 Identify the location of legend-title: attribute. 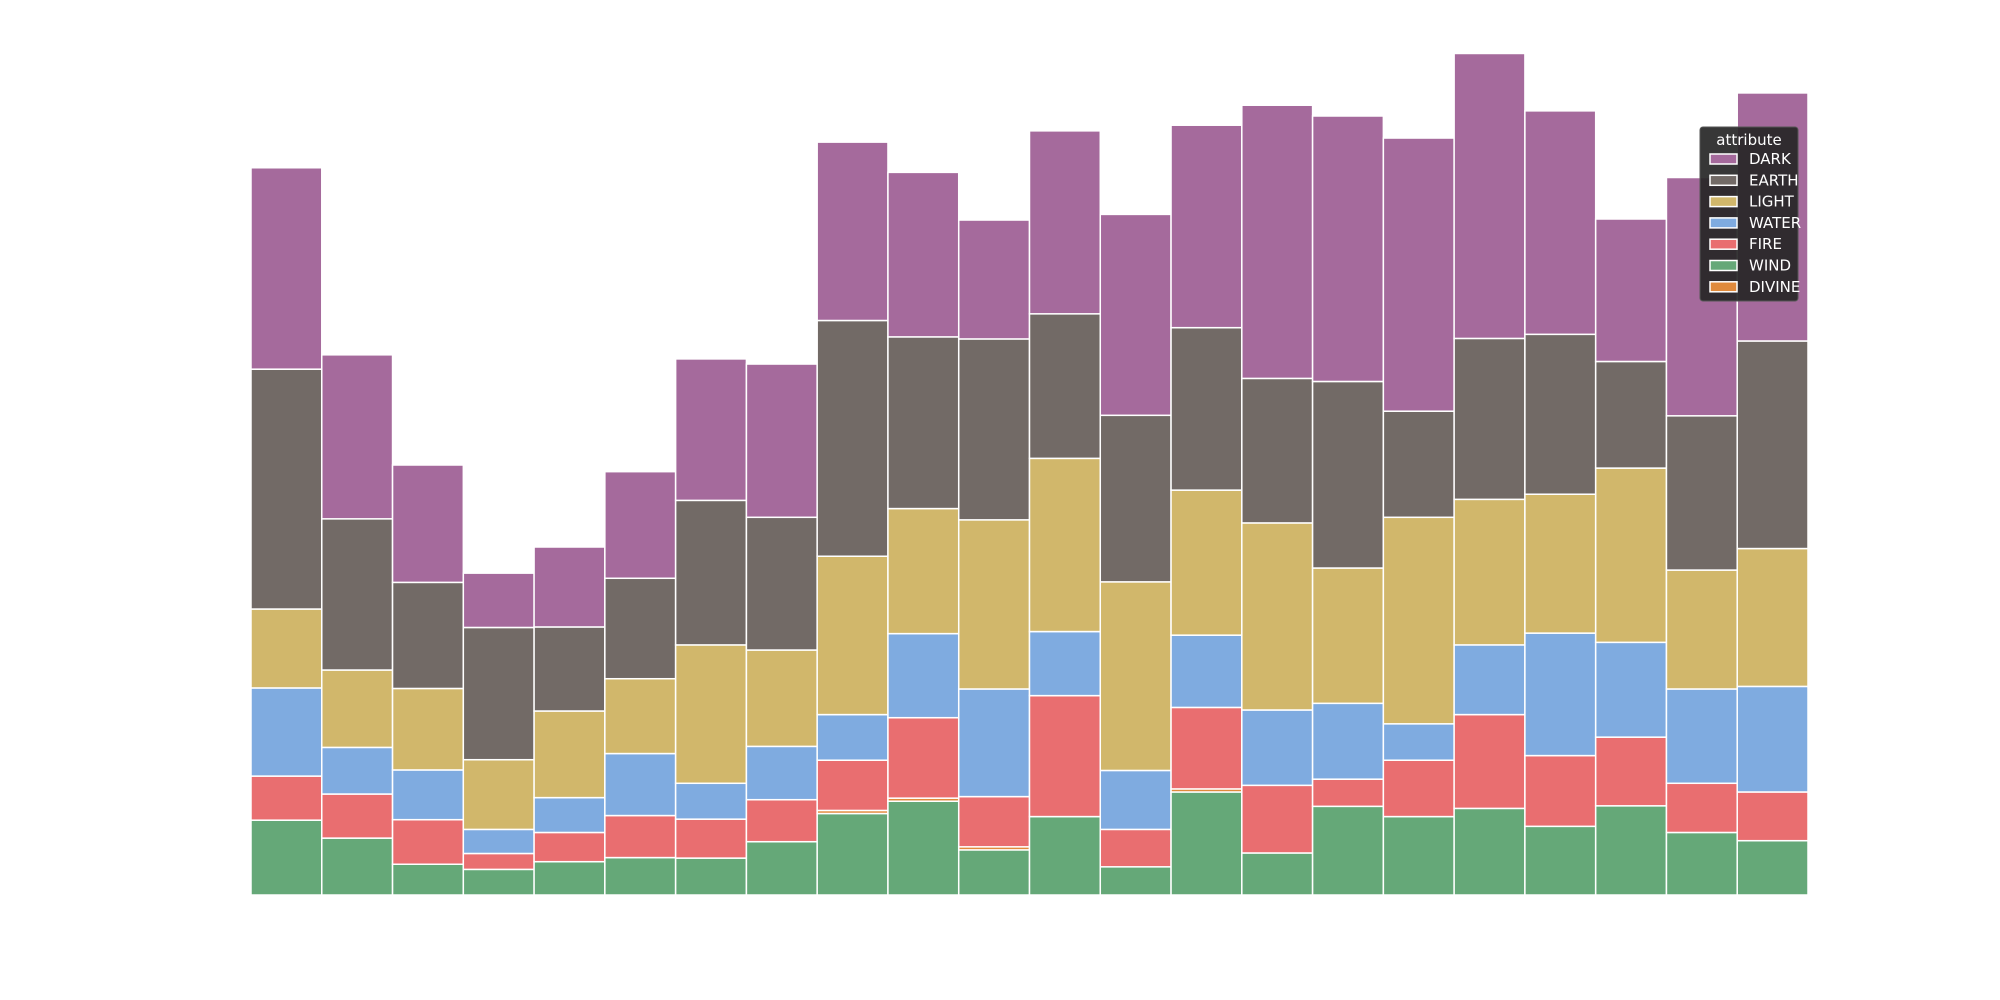
(1748, 140).